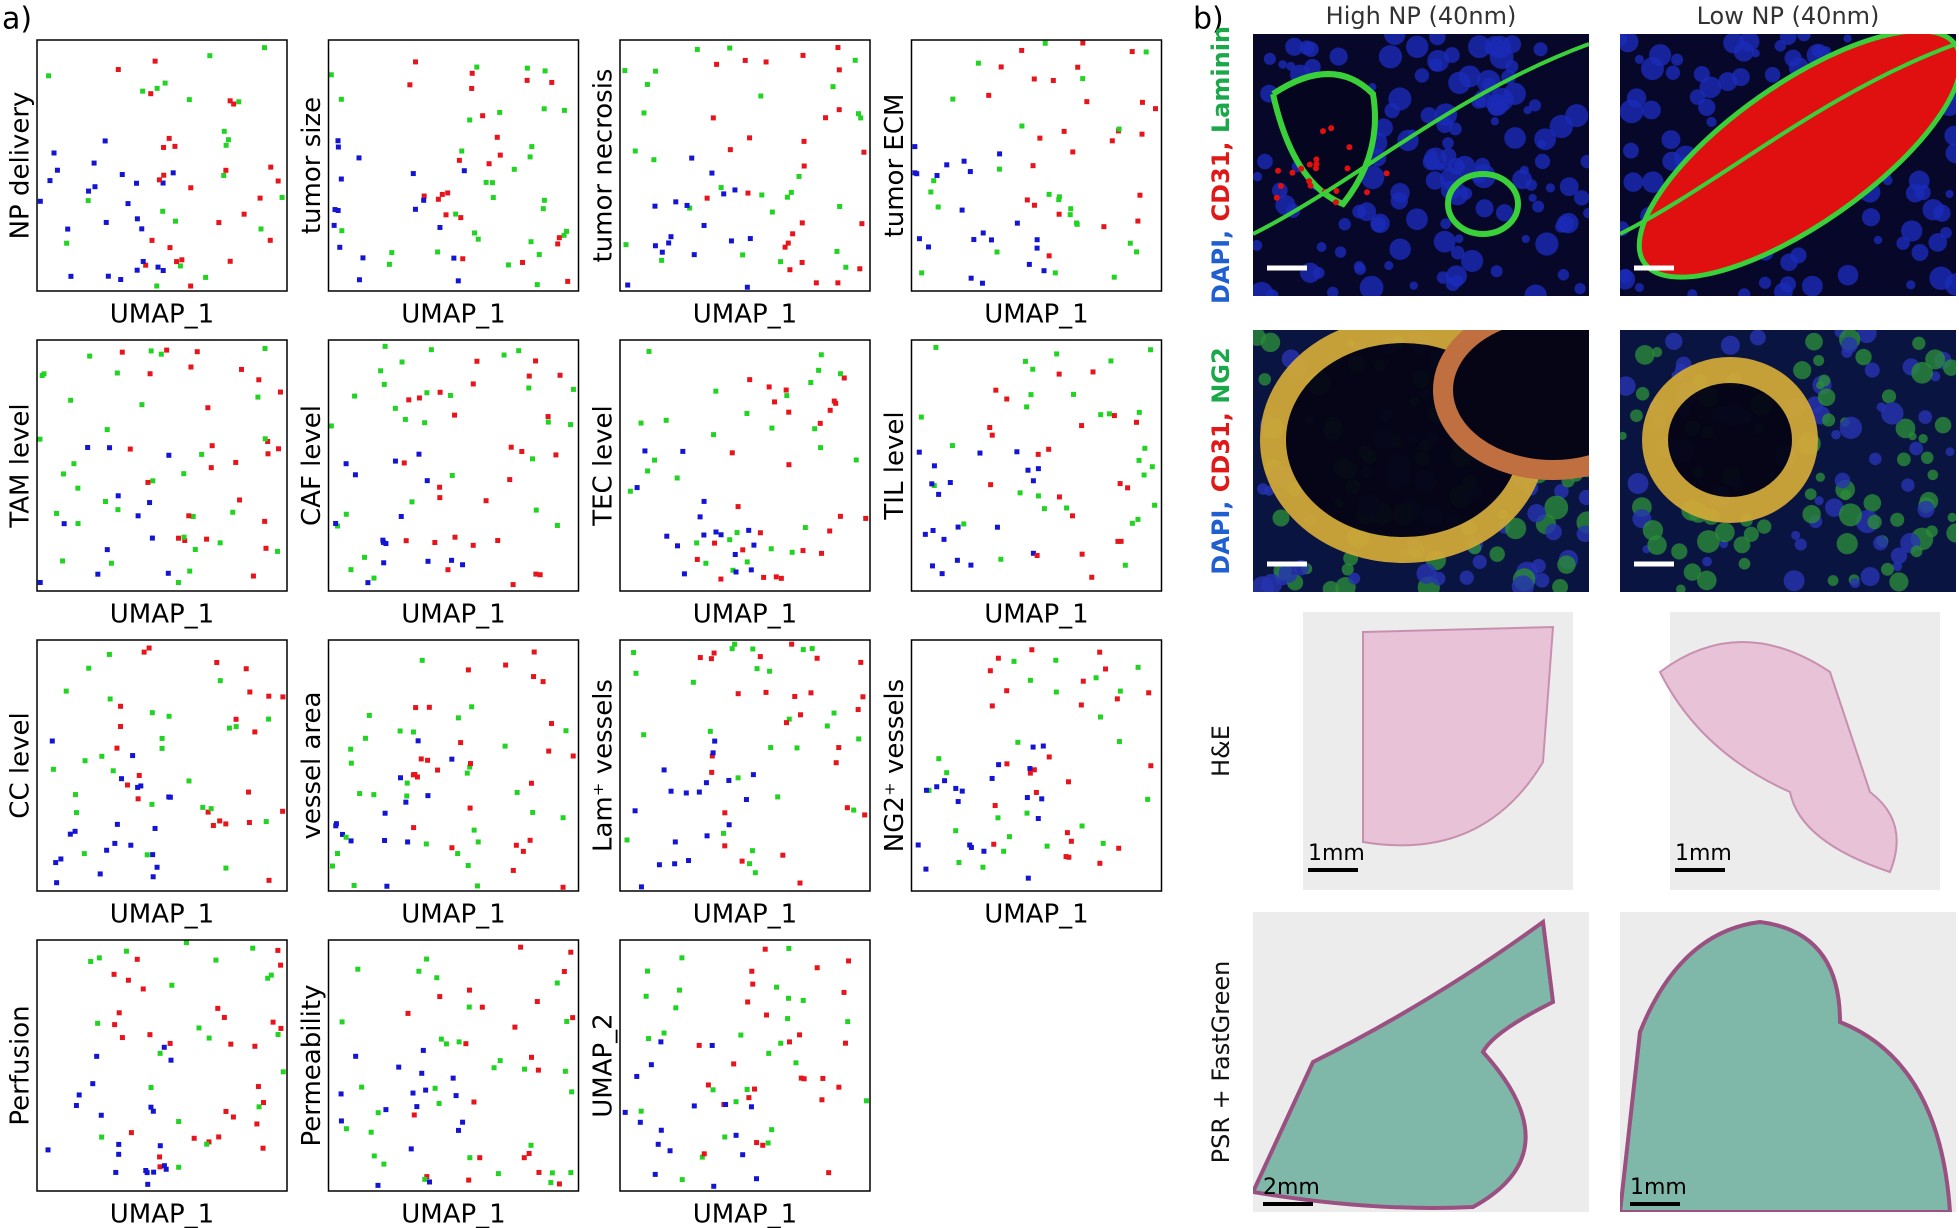  What do you see at coordinates (1221, 751) in the screenshot?
I see `row-label: H&E` at bounding box center [1221, 751].